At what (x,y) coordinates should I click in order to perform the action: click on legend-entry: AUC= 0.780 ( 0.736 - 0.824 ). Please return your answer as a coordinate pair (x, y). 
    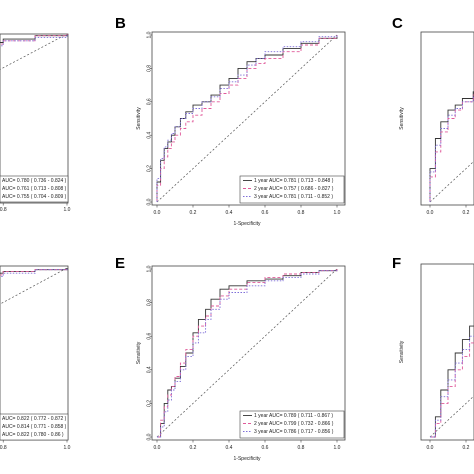
    Looking at the image, I should click on (34, 181).